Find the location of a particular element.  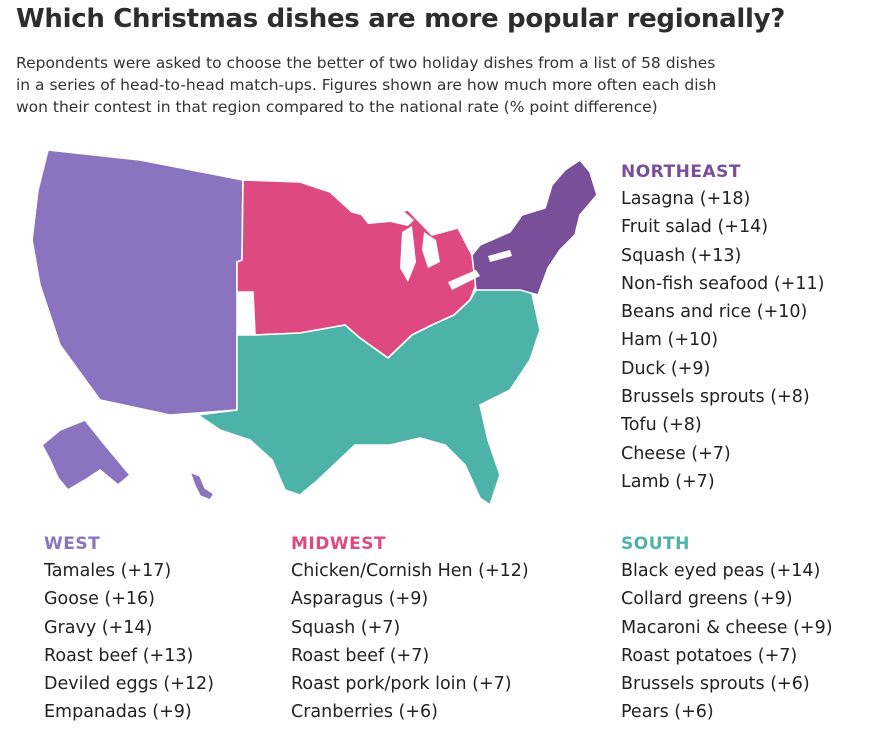

south-item: Roast potatoes (+7) is located at coordinates (709, 655).